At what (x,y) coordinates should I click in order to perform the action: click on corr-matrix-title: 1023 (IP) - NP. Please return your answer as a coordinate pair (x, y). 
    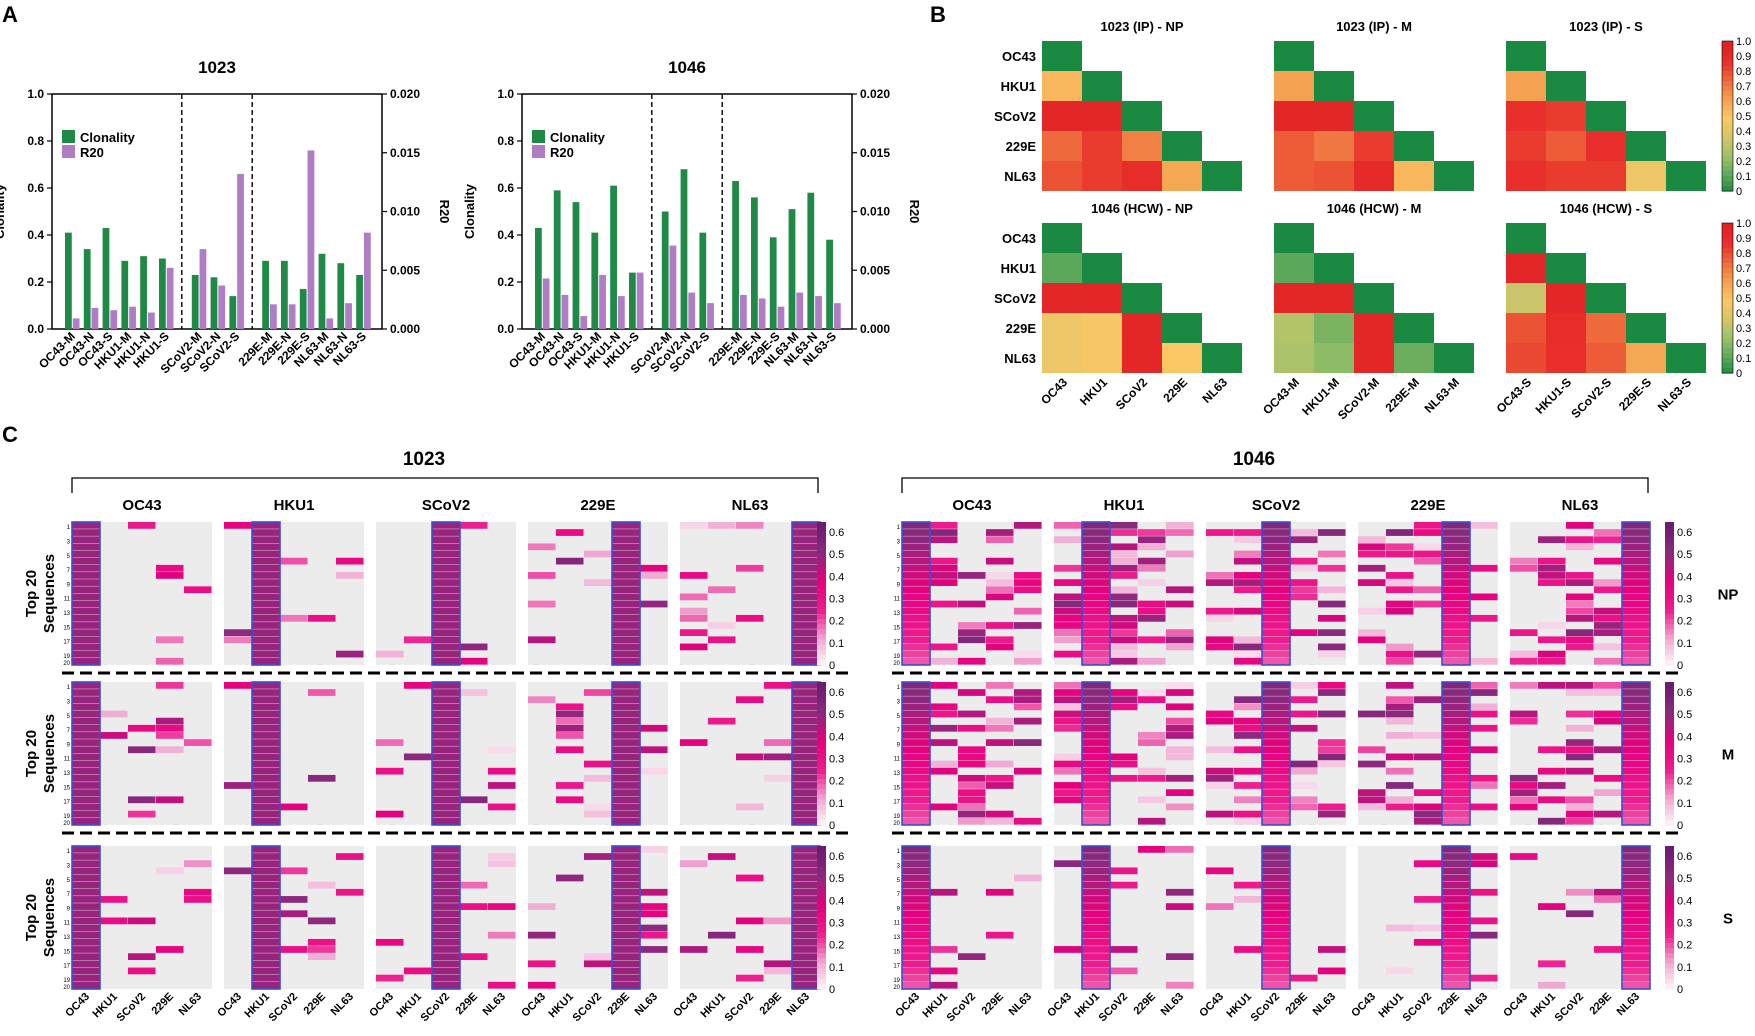
    Looking at the image, I should click on (1141, 26).